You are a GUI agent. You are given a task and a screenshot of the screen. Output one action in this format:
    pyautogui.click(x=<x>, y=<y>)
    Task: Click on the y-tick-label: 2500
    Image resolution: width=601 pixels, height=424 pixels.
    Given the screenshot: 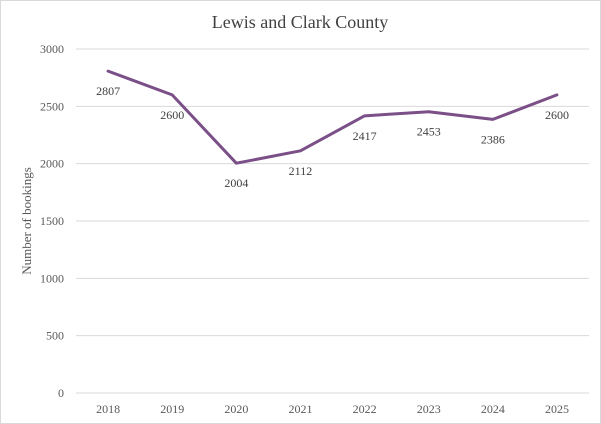 What is the action you would take?
    pyautogui.click(x=52, y=106)
    